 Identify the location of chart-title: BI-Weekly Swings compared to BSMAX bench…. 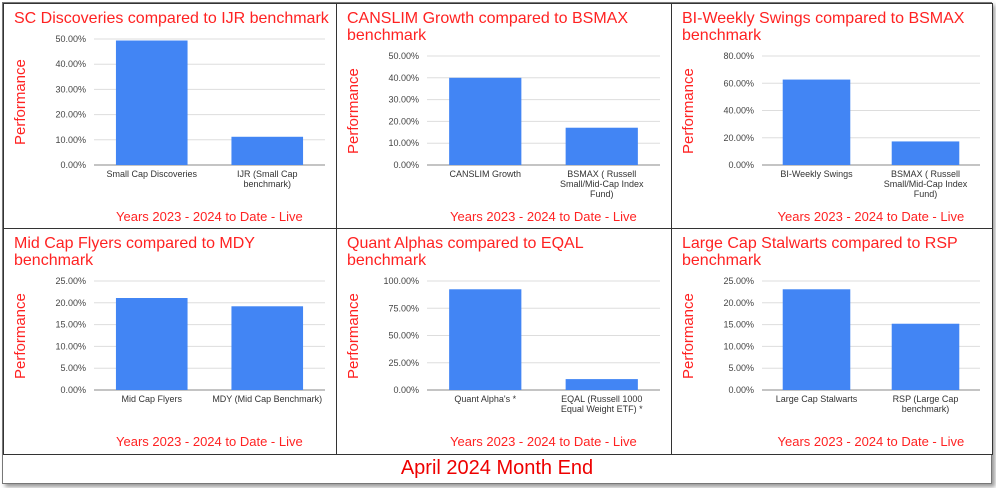
(823, 27).